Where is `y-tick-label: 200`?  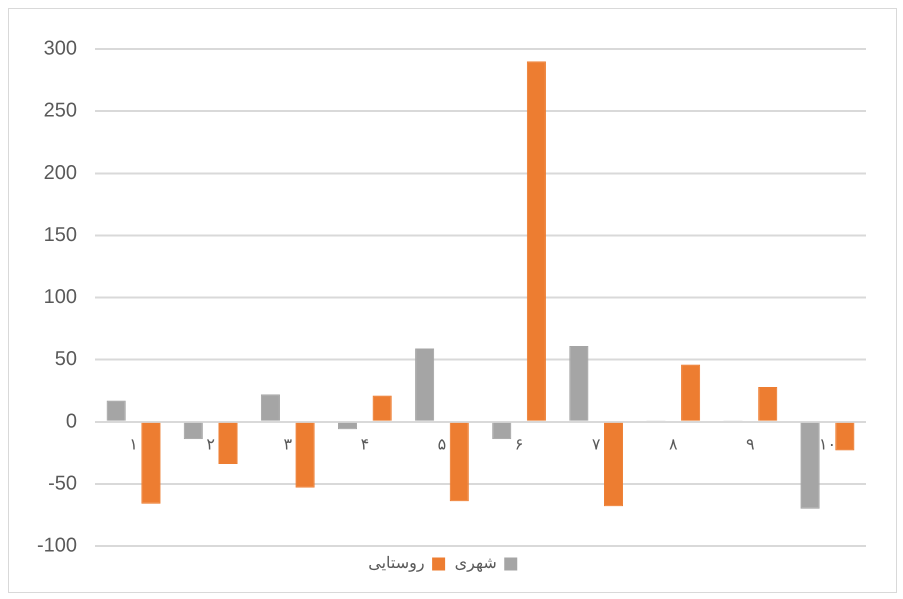
y-tick-label: 200 is located at coordinates (61, 173).